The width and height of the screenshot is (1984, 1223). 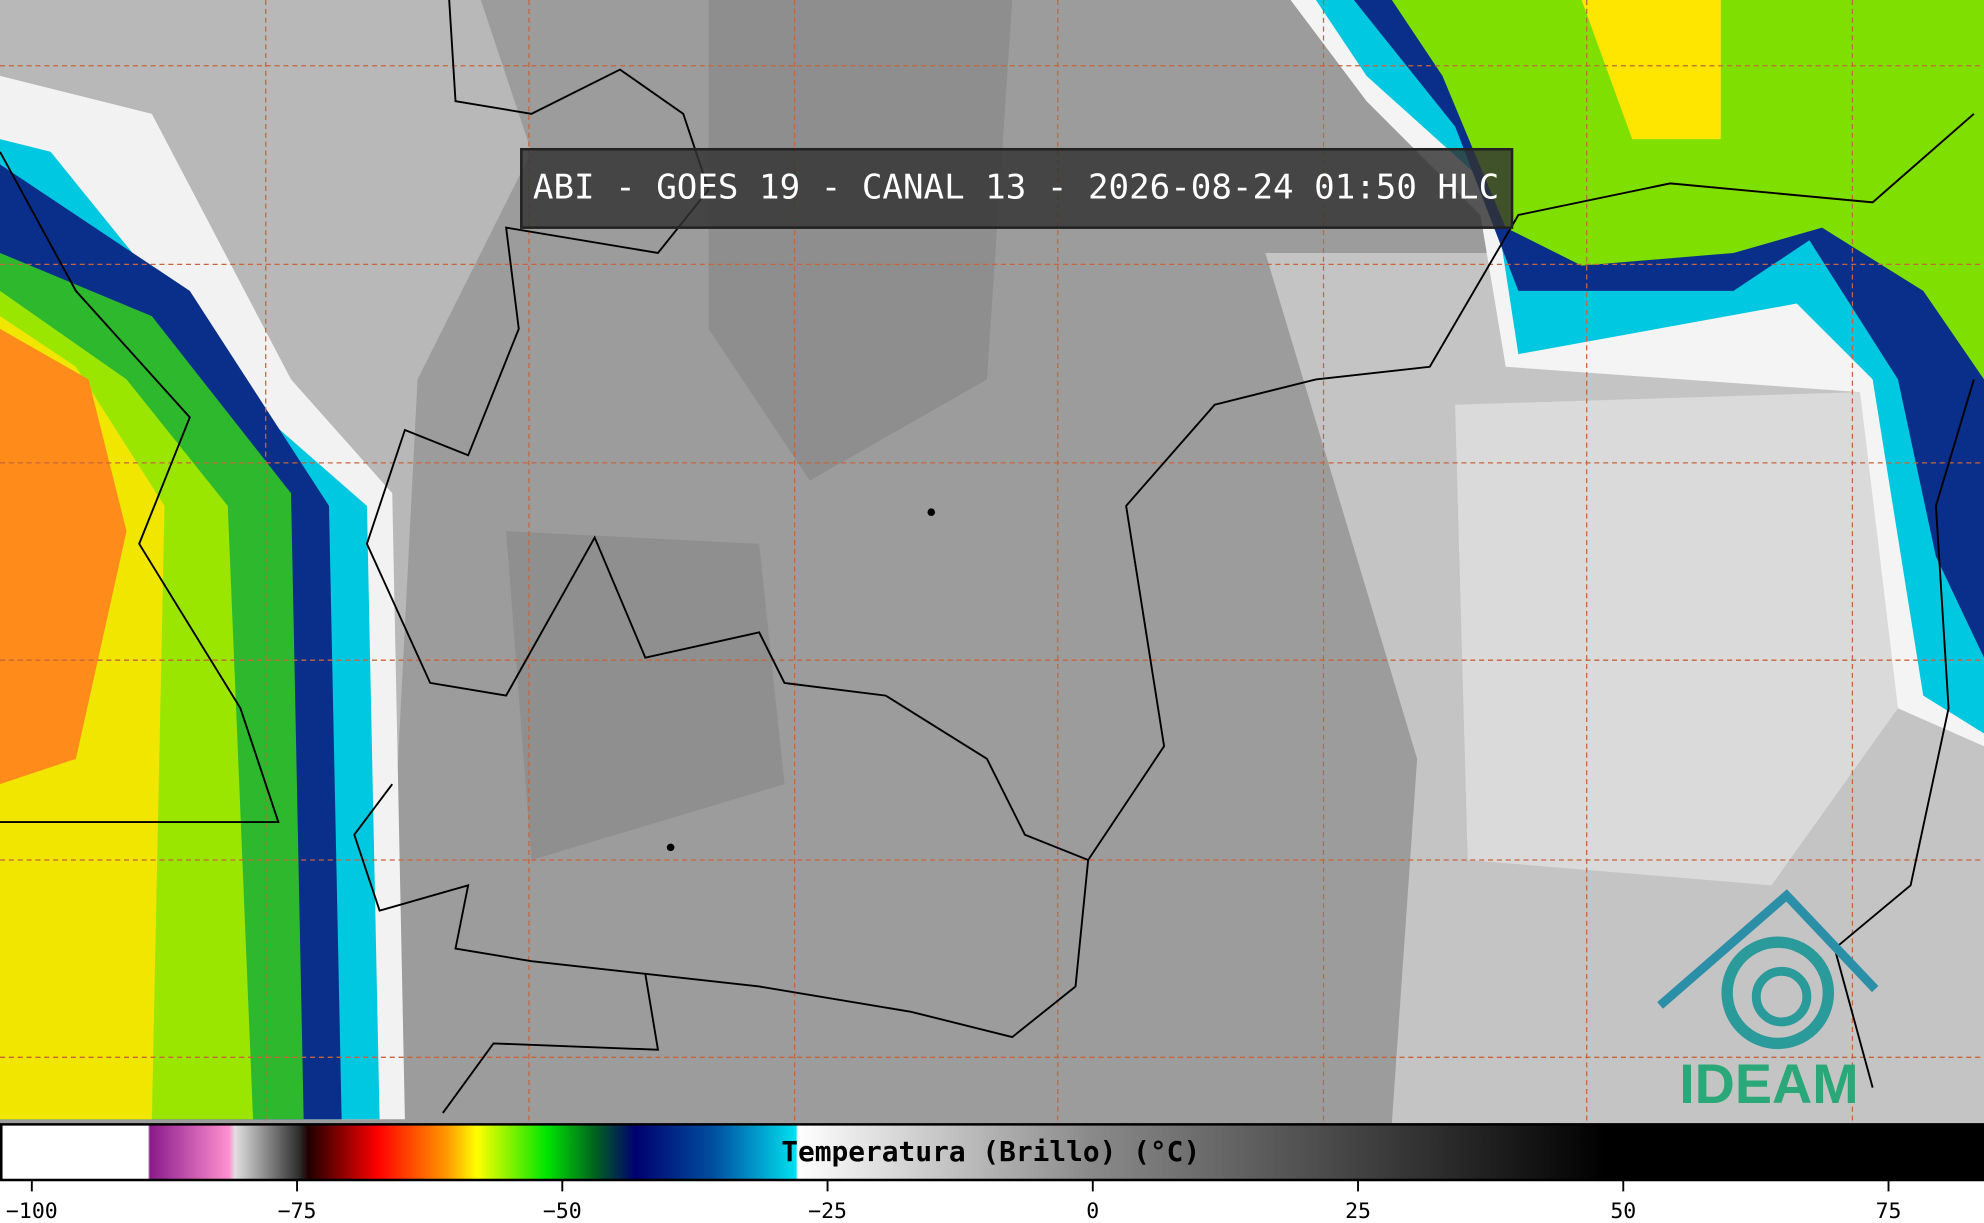 What do you see at coordinates (1768, 1084) in the screenshot?
I see `logo-text: IDEAM` at bounding box center [1768, 1084].